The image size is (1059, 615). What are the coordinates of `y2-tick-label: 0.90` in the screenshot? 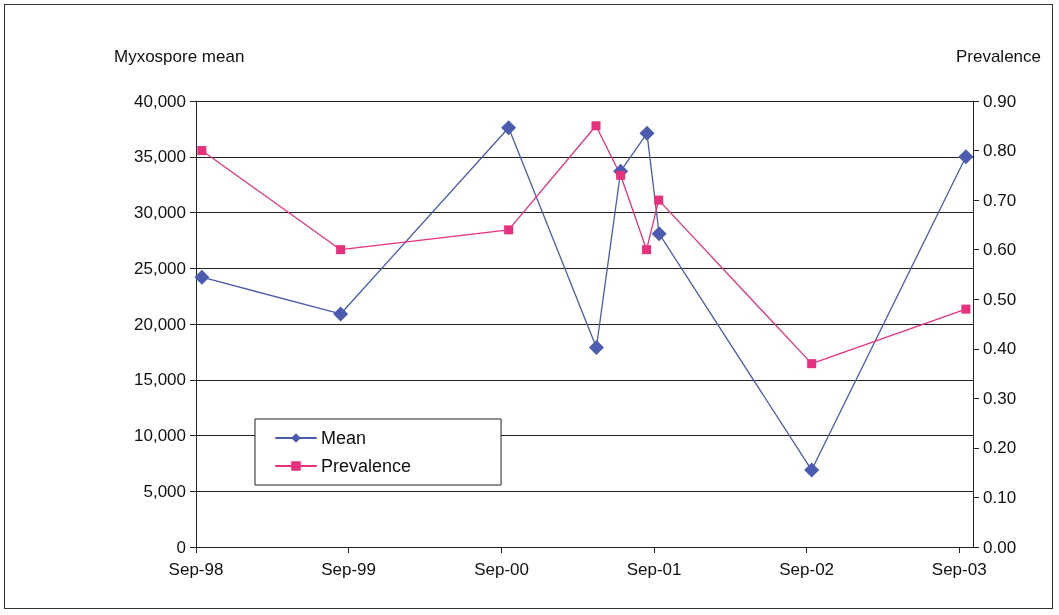 It's located at (1000, 101).